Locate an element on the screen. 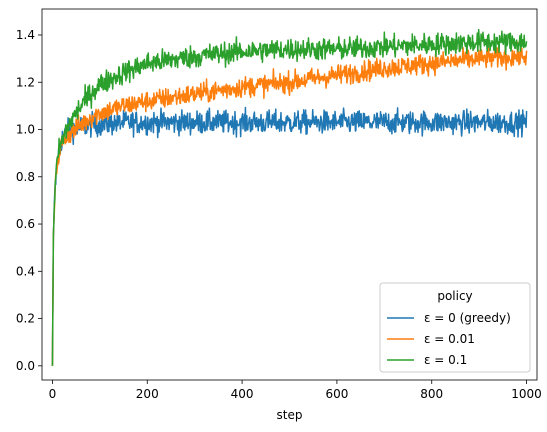 This screenshot has width=547, height=432. legend: policy ε = 0 (greedy) ε = 0.01 ε = 0.1 is located at coordinates (455, 327).